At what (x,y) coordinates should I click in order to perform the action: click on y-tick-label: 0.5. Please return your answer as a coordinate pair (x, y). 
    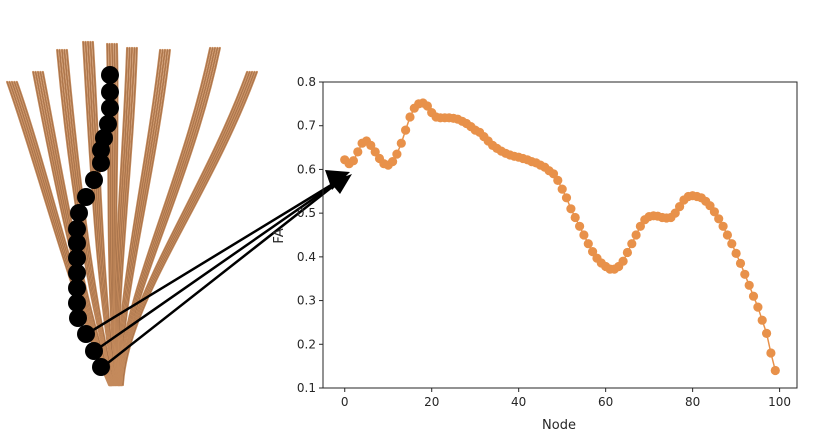
    Looking at the image, I should click on (306, 213).